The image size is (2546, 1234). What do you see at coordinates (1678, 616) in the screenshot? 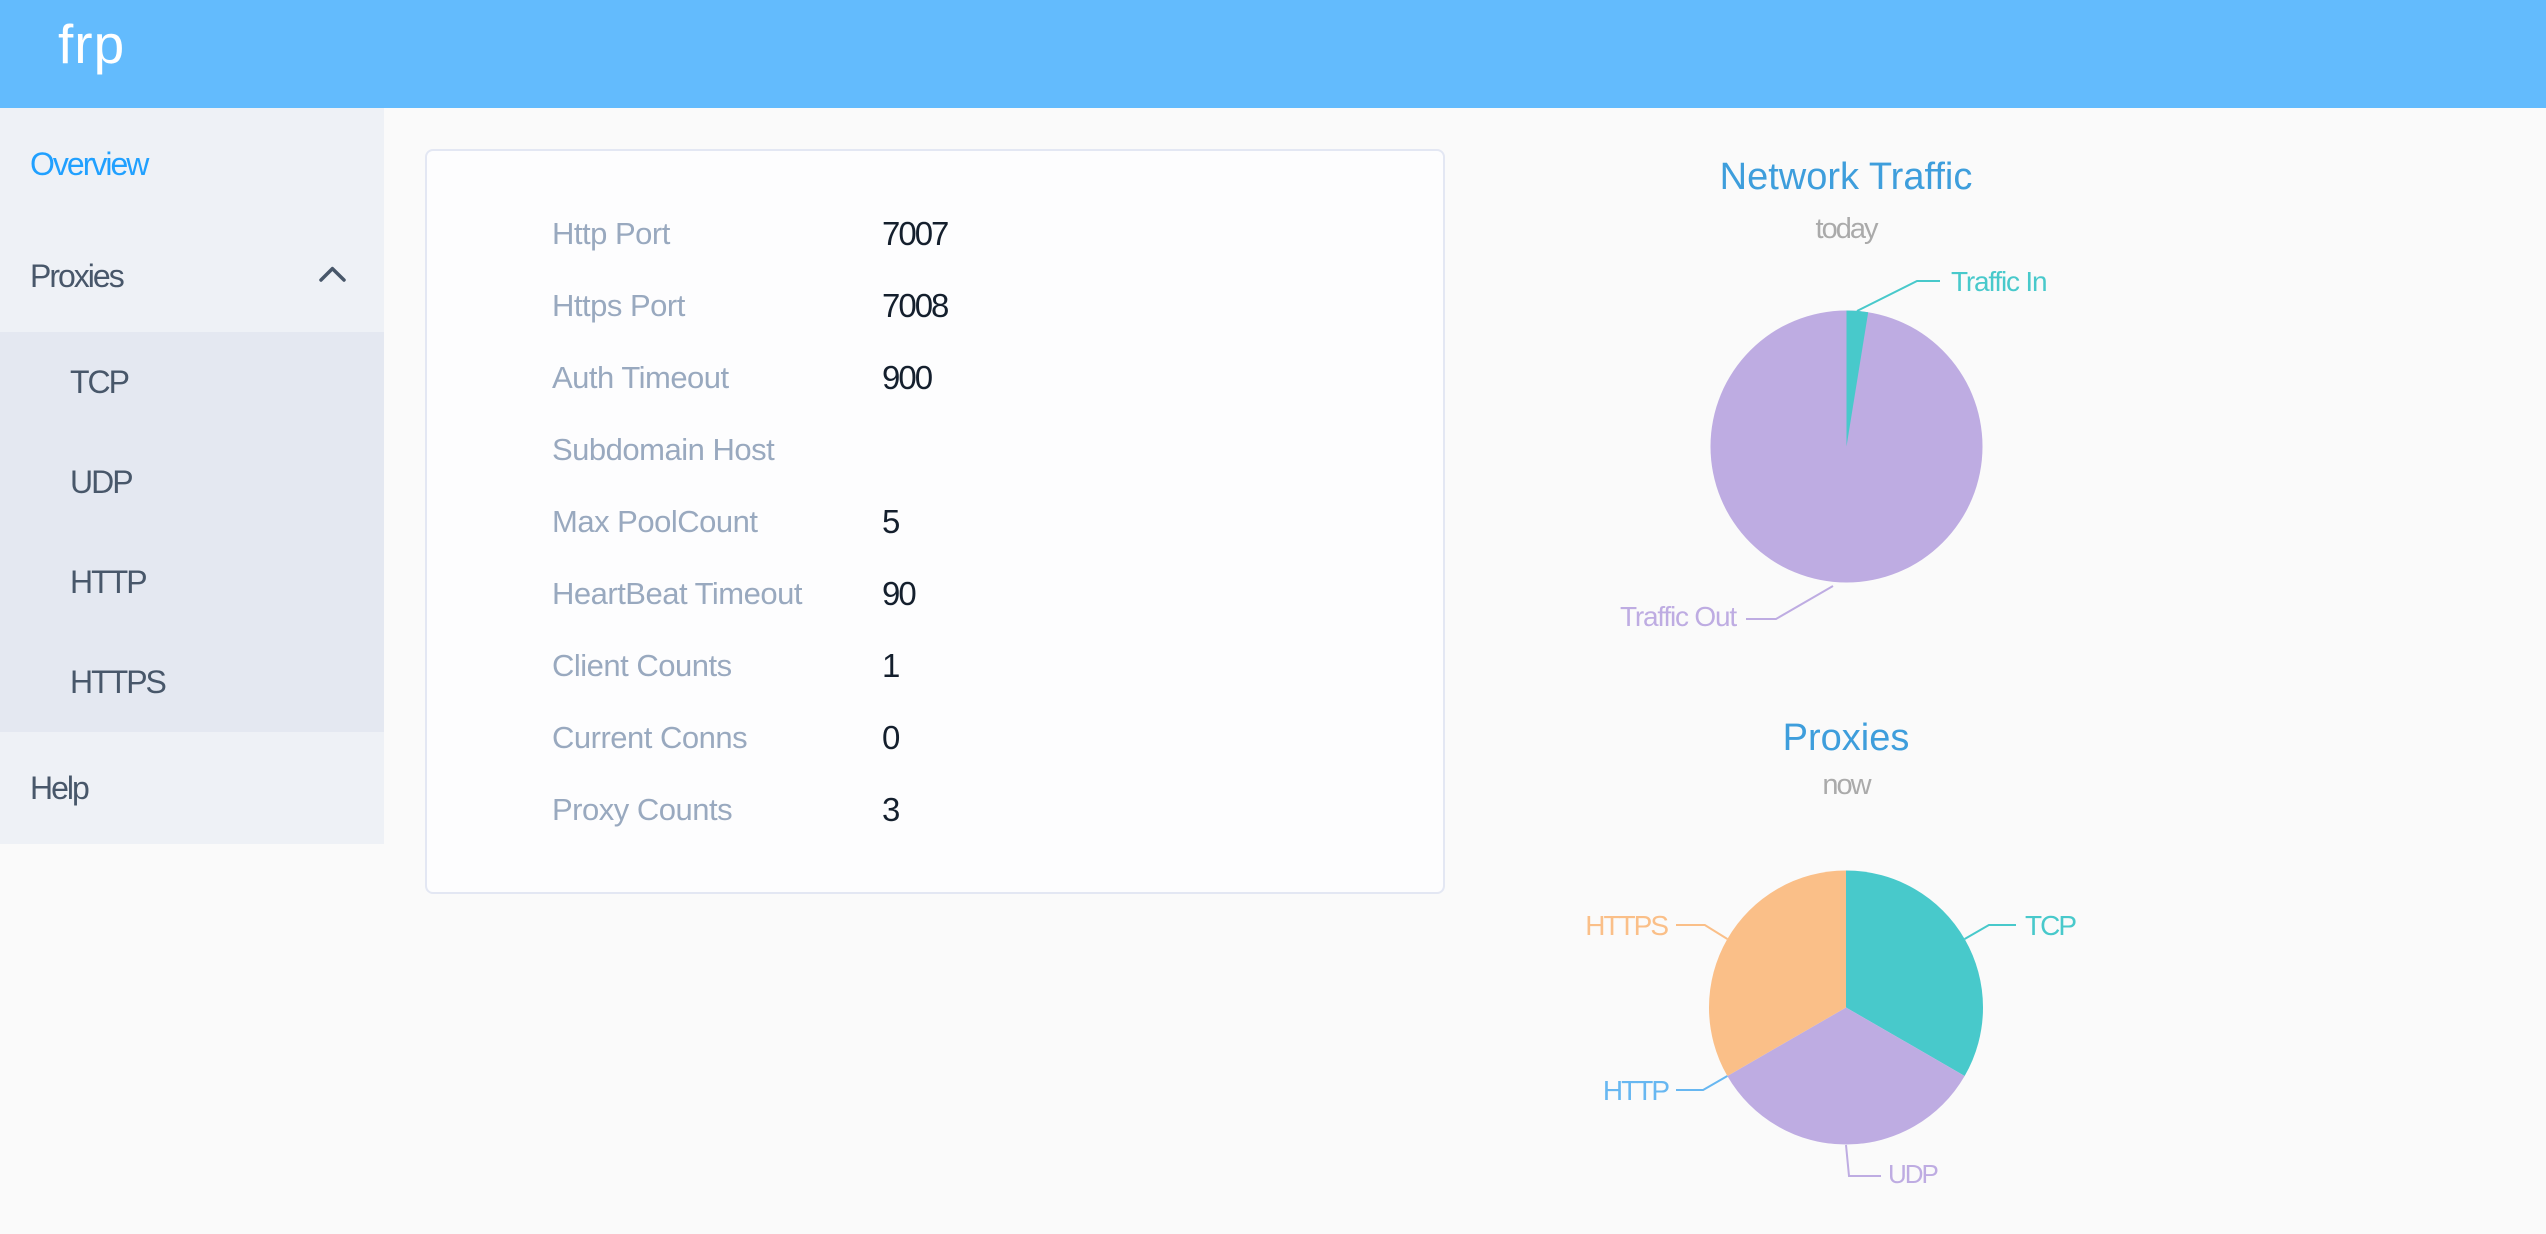
I see `svg-text: Traffic Out` at bounding box center [1678, 616].